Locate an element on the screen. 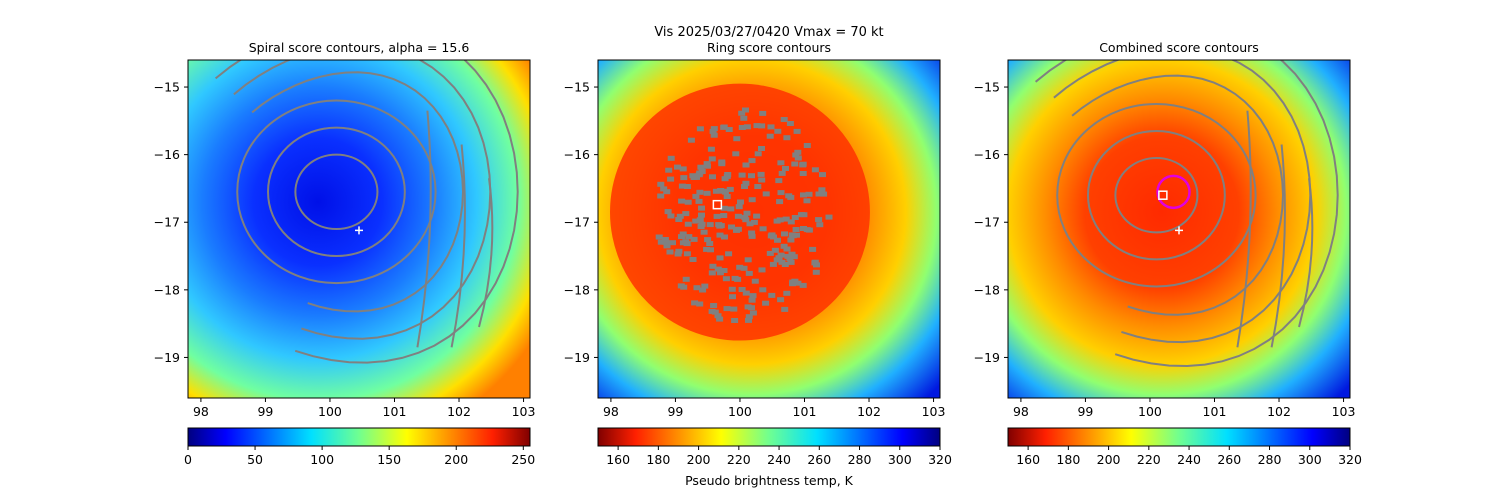  y-tick-label: −19 is located at coordinates (167, 357).